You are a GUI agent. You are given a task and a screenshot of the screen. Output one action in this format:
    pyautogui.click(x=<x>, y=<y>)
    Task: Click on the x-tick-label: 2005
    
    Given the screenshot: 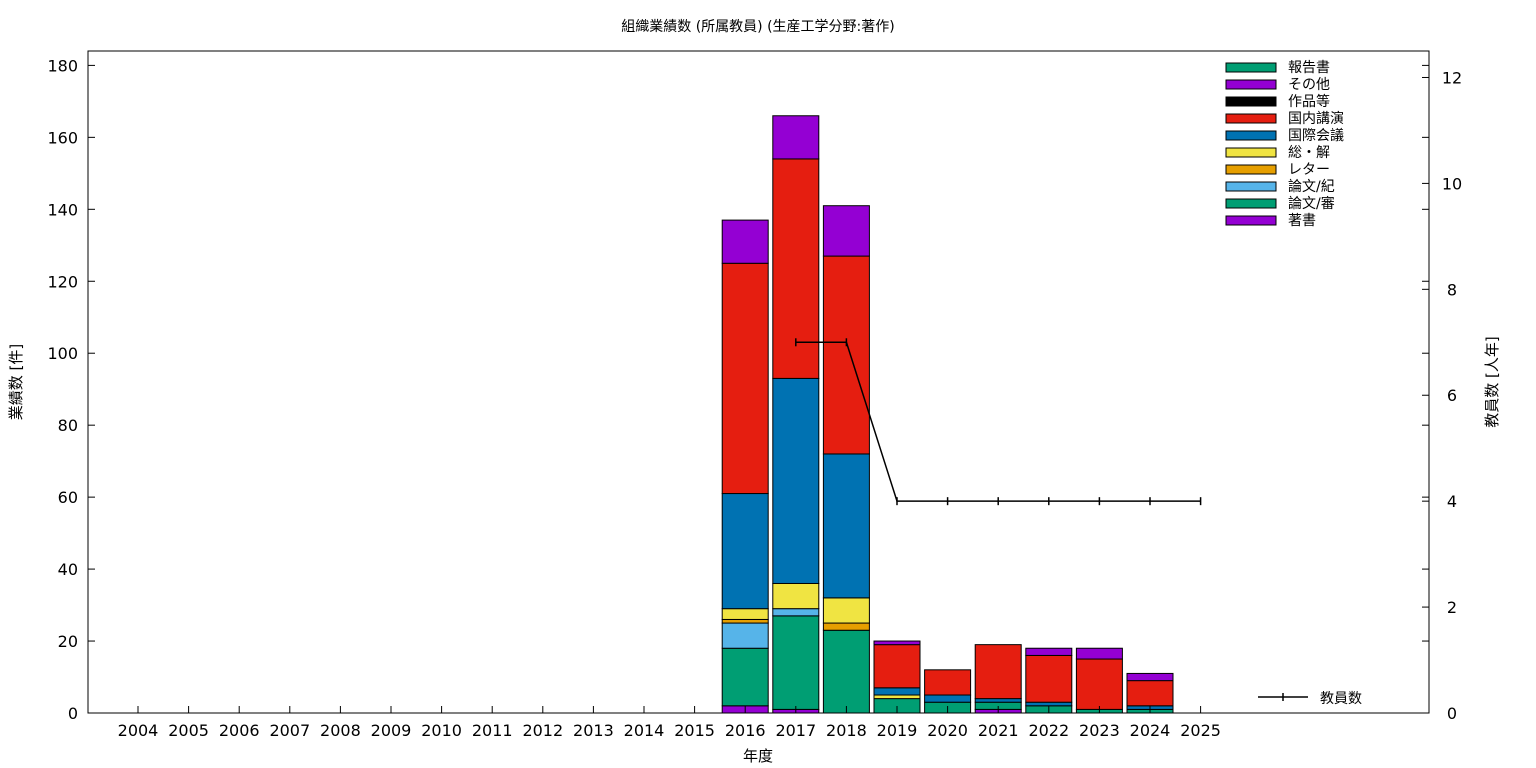 What is the action you would take?
    pyautogui.click(x=188, y=730)
    